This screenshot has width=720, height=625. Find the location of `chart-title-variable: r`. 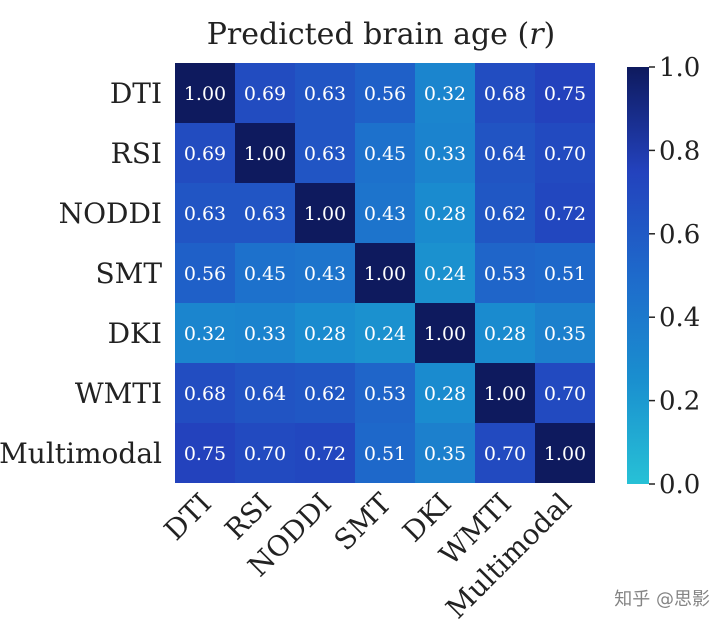

chart-title-variable: r is located at coordinates (537, 34).